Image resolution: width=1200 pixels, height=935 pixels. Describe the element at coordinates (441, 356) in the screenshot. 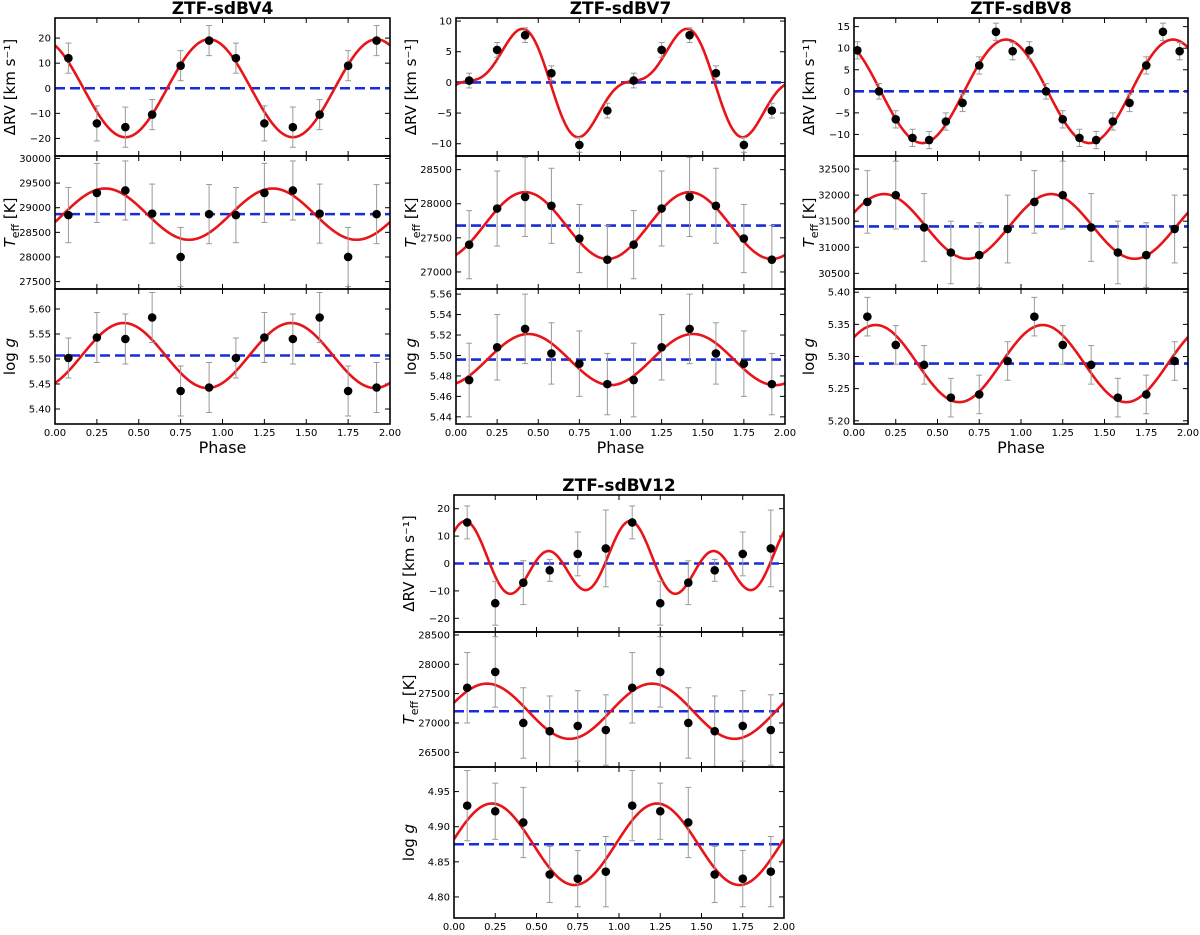

I see `y-tick-label: 5.50` at that location.